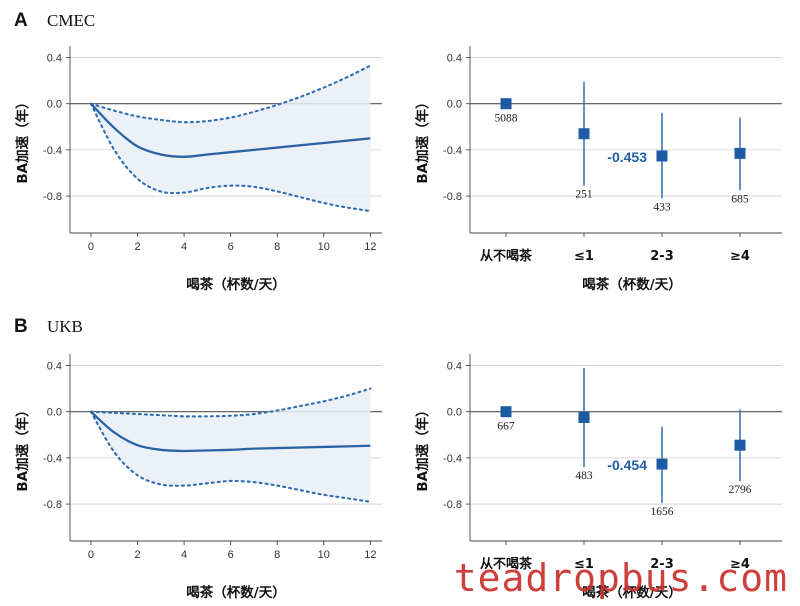 The height and width of the screenshot is (606, 800). I want to click on effect-annotation: -0.453, so click(627, 157).